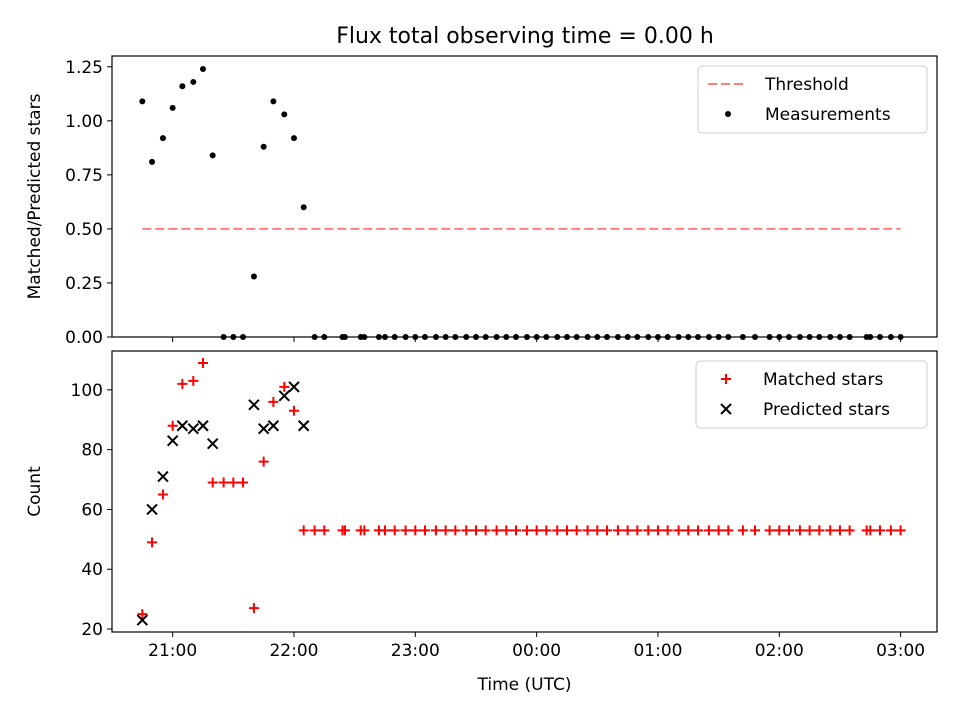  What do you see at coordinates (415, 651) in the screenshot?
I see `x-tick-label: 23:00` at bounding box center [415, 651].